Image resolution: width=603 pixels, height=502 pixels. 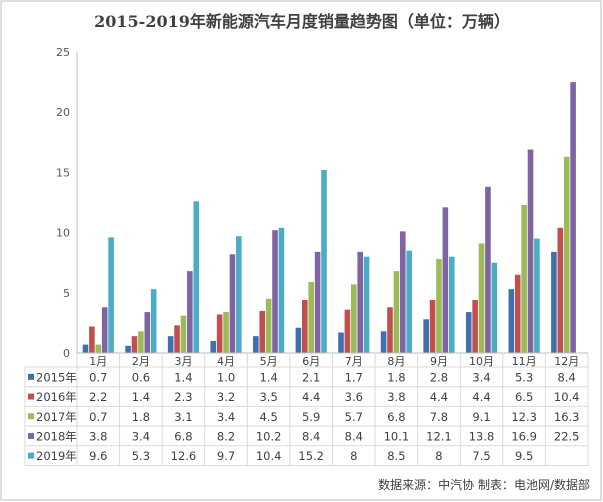 What do you see at coordinates (439, 436) in the screenshot?
I see `data-label: 12.1` at bounding box center [439, 436].